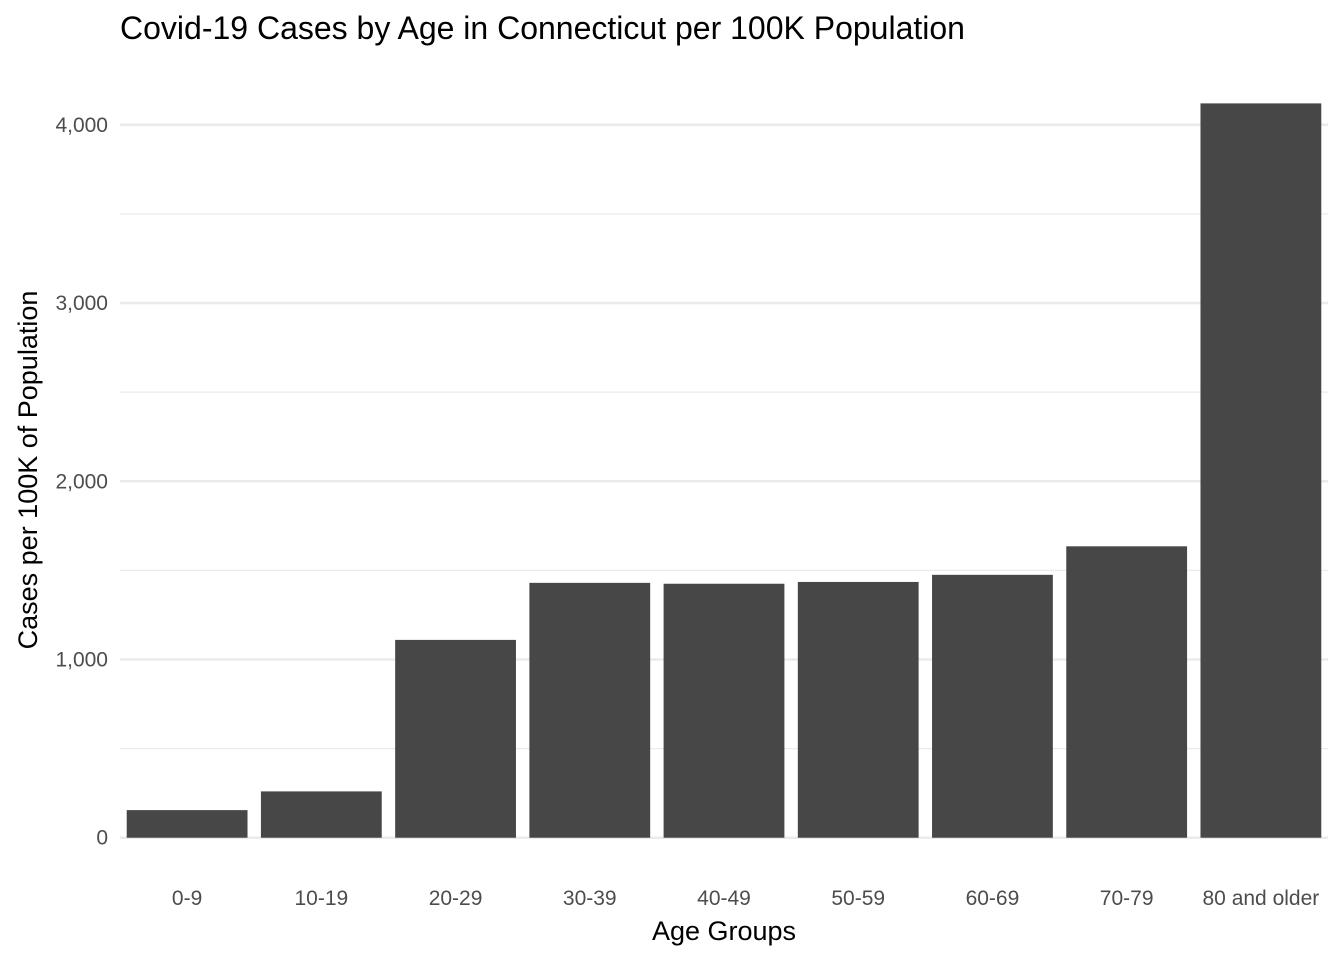  Describe the element at coordinates (724, 931) in the screenshot. I see `x-axis-title: Age Groups` at that location.